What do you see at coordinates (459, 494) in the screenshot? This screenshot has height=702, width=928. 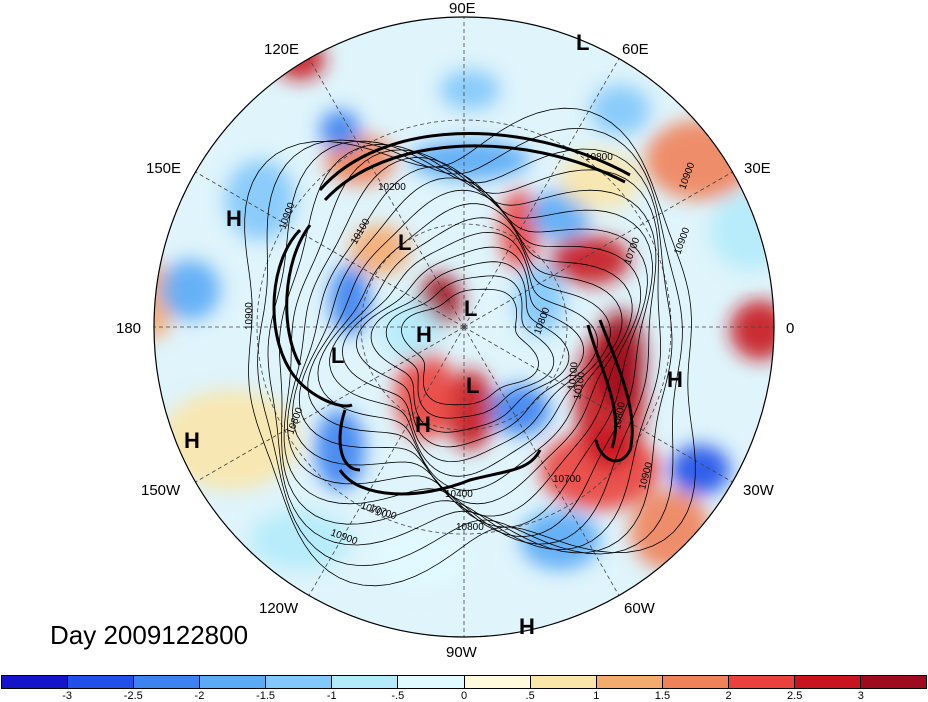 I see `contour-label: 10400` at bounding box center [459, 494].